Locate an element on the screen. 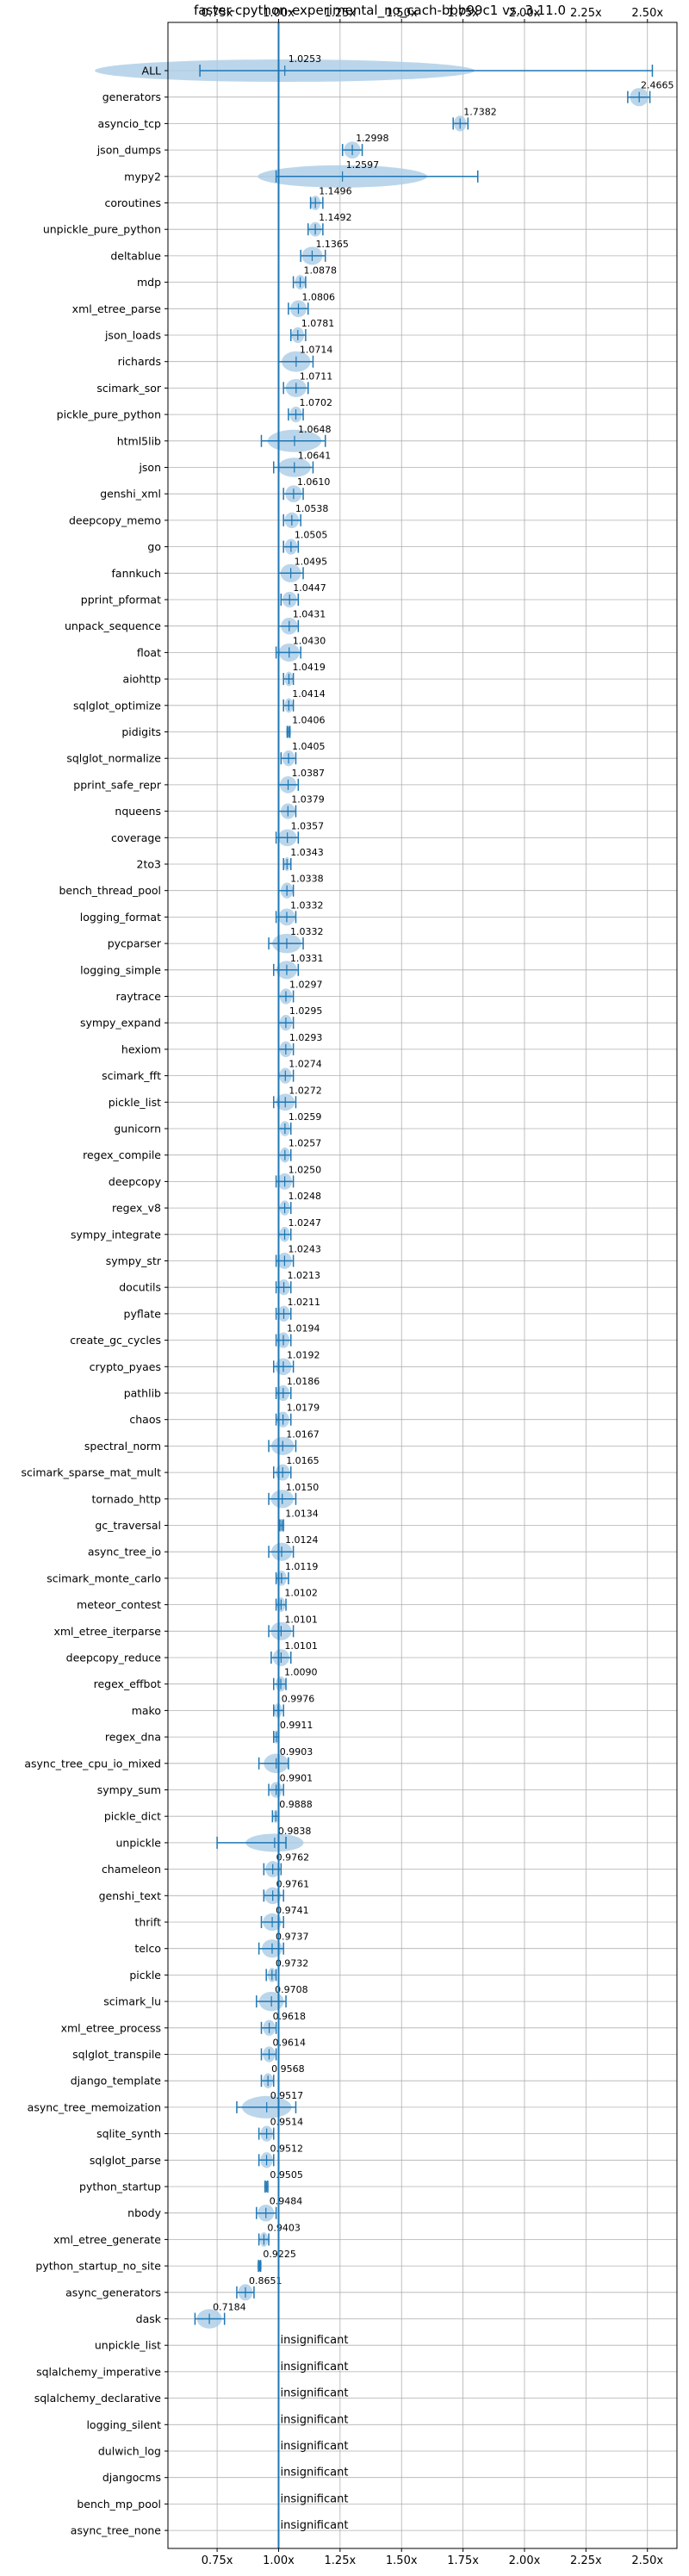 The image size is (689, 2576). benchmark-label: pathlib is located at coordinates (142, 1394).